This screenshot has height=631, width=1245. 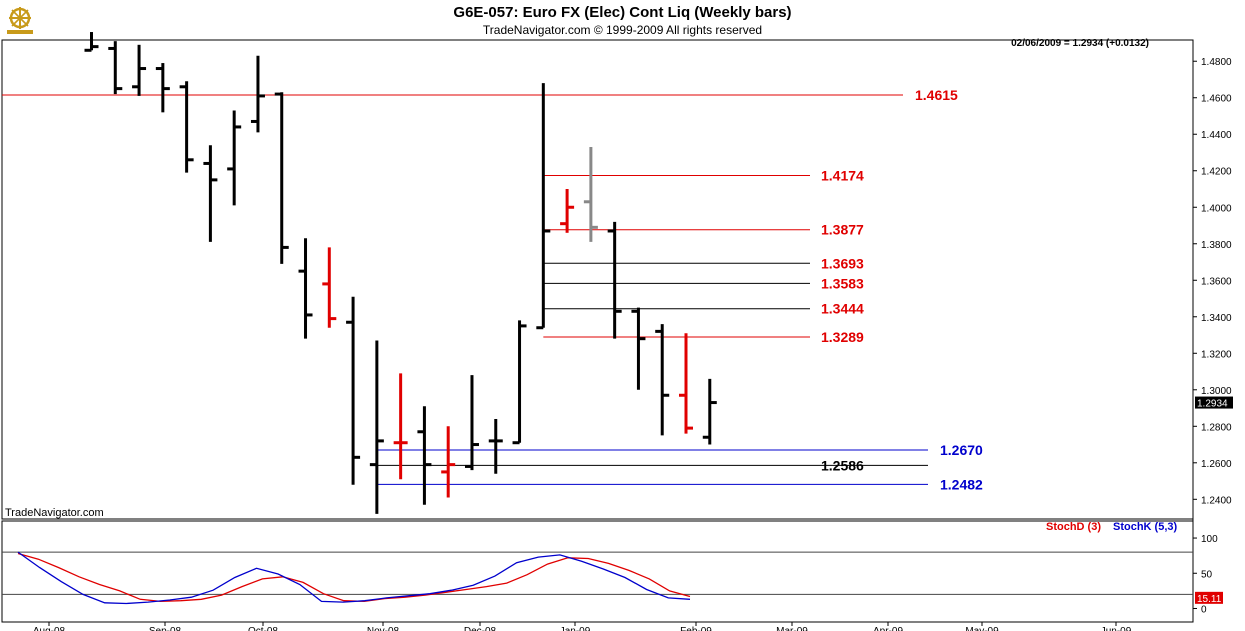 What do you see at coordinates (842, 283) in the screenshot?
I see `level-label: 1.3583` at bounding box center [842, 283].